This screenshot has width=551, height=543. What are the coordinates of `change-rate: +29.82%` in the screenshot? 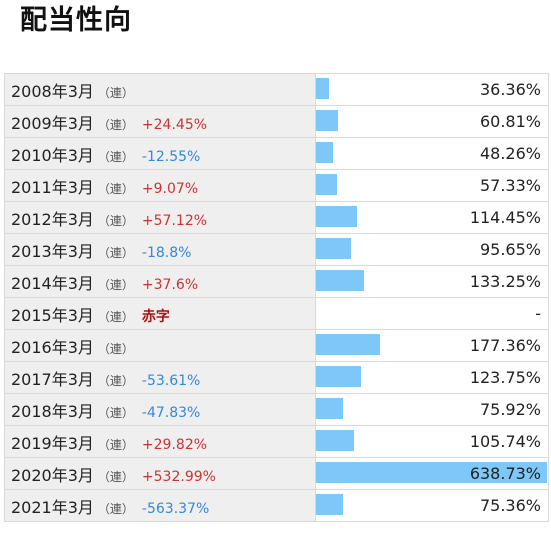 It's located at (174, 444).